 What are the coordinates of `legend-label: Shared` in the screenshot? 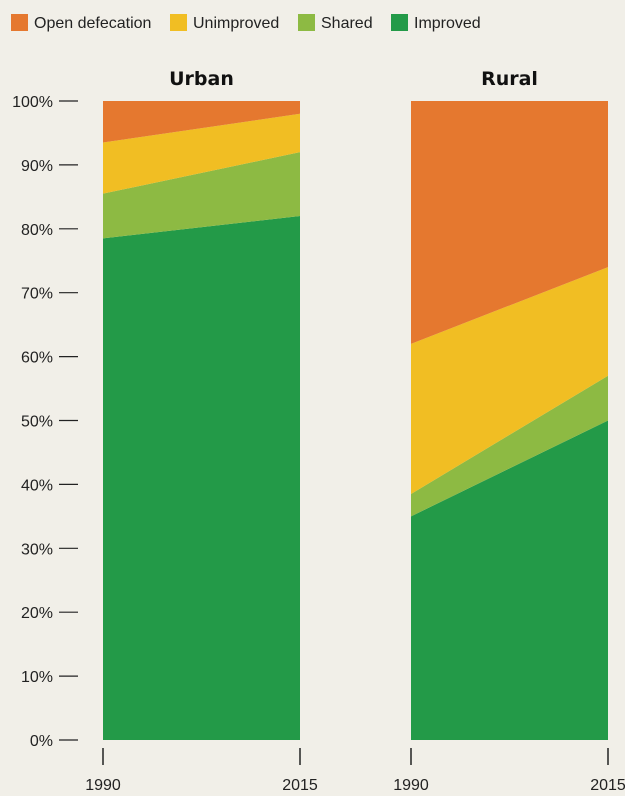 It's located at (347, 23).